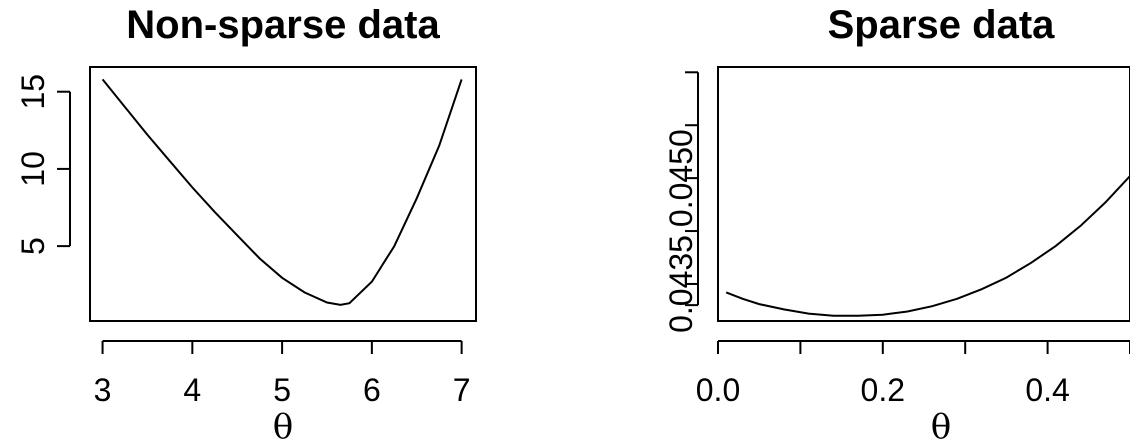 The height and width of the screenshot is (442, 1130). What do you see at coordinates (283, 424) in the screenshot?
I see `chart-1-x-axis-label: θ` at bounding box center [283, 424].